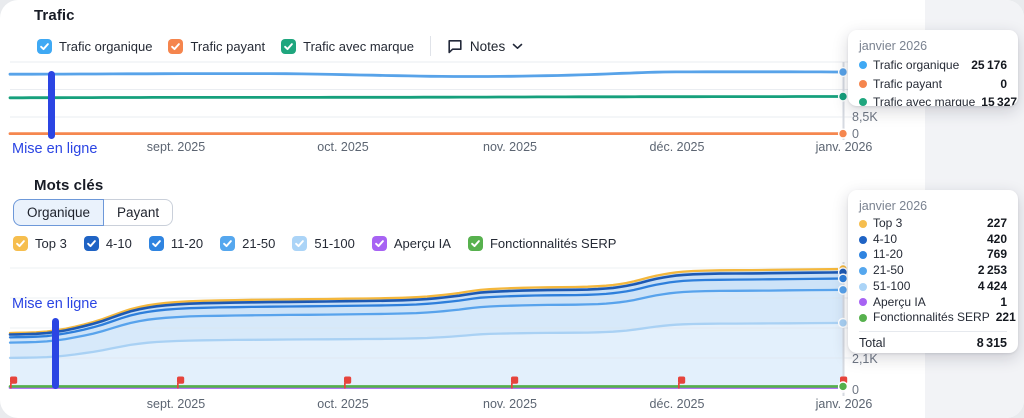 The width and height of the screenshot is (1024, 418). What do you see at coordinates (855, 134) in the screenshot?
I see `y-axis-label: 0` at bounding box center [855, 134].